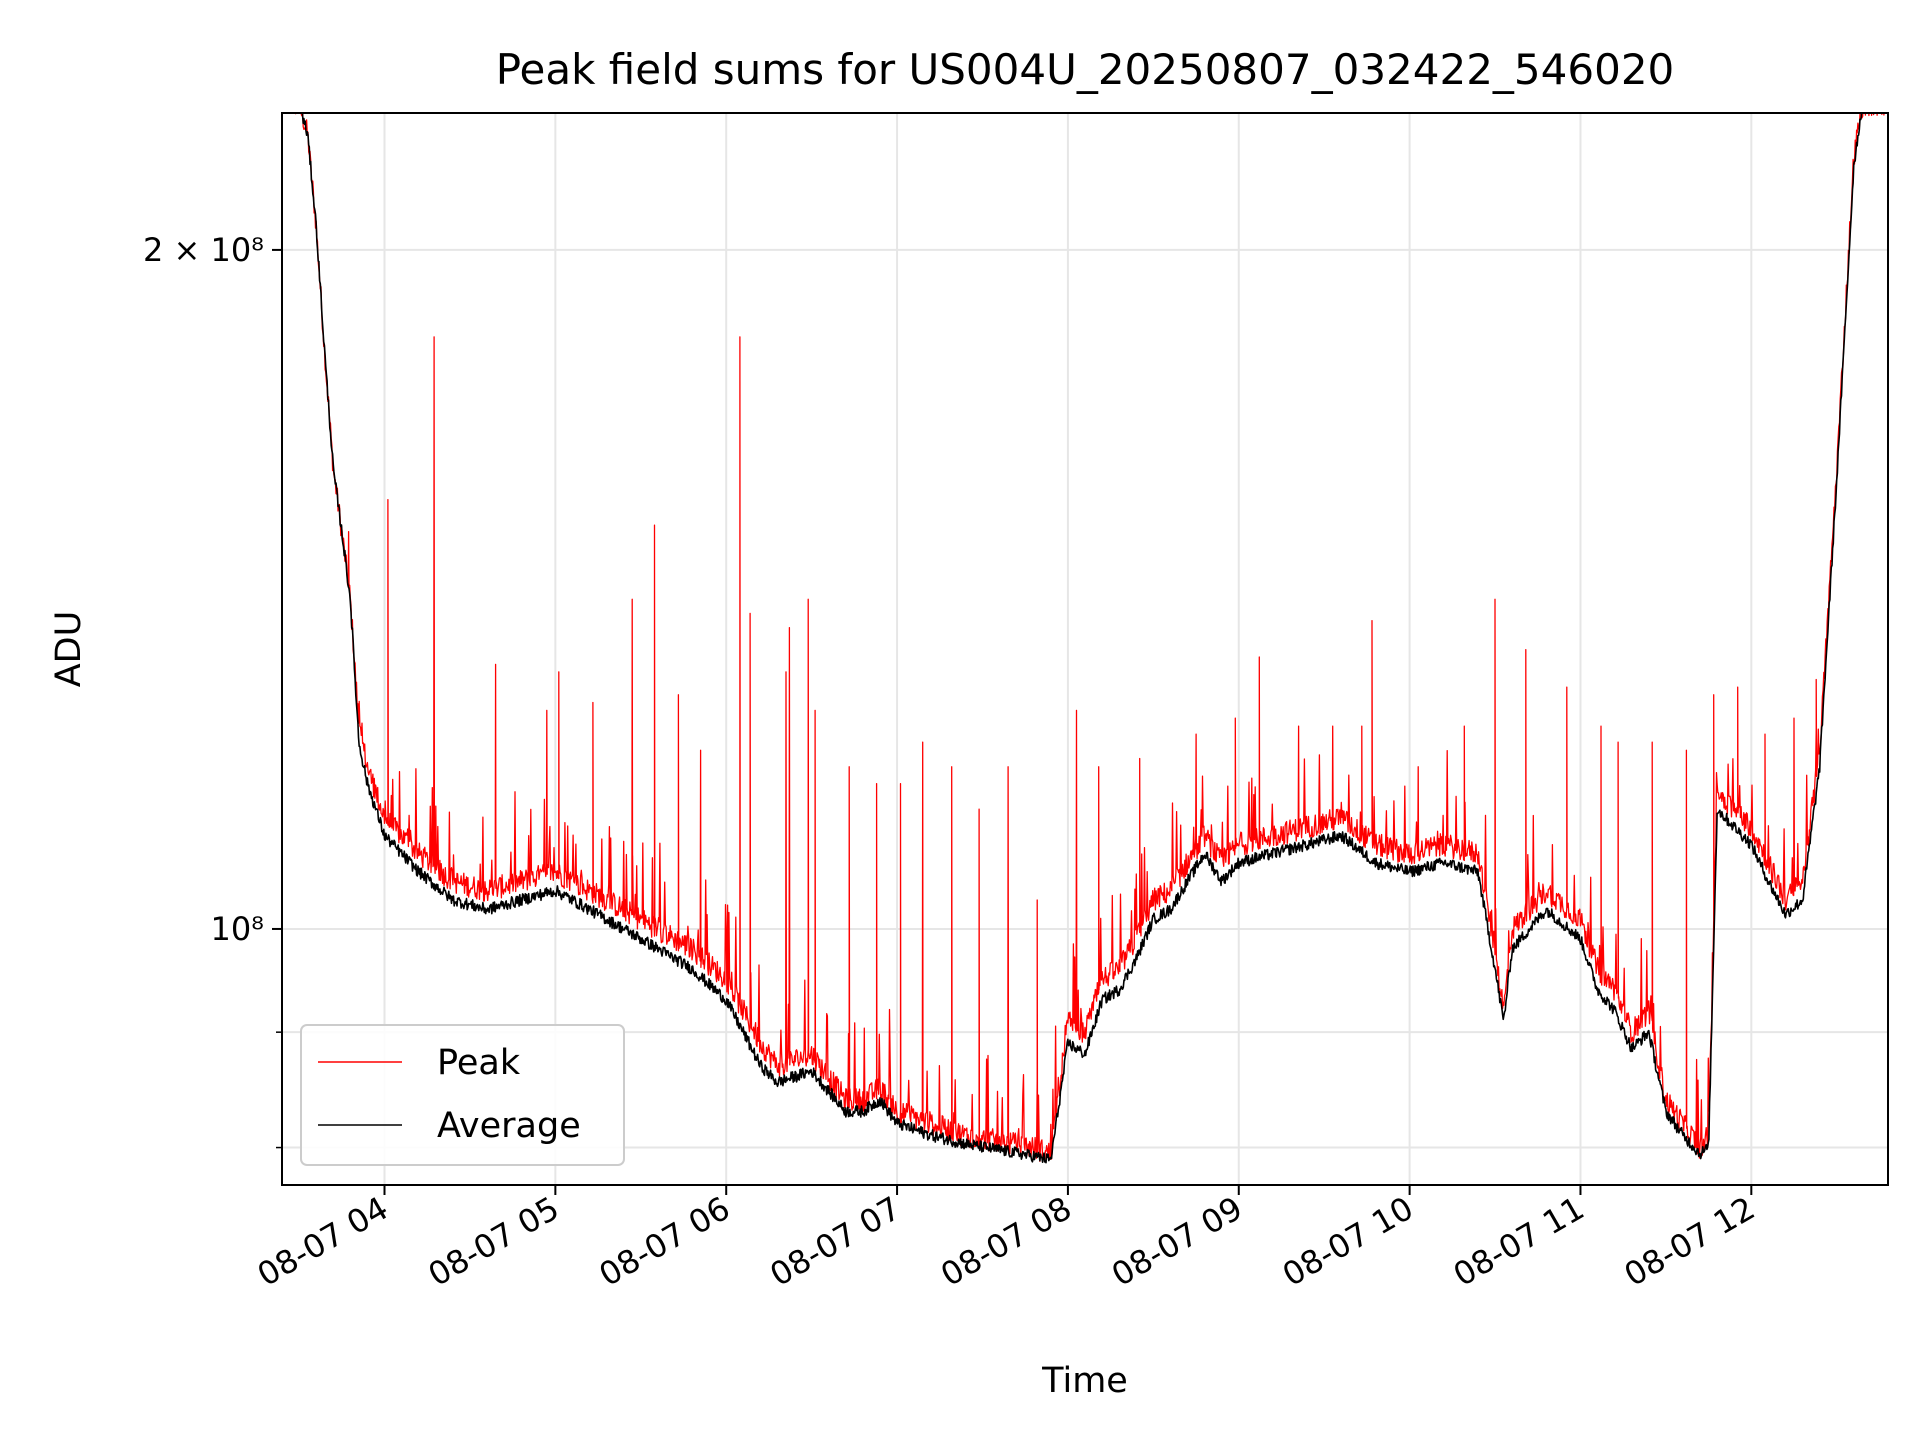  What do you see at coordinates (479, 1063) in the screenshot?
I see `legend-label-peak: Peak` at bounding box center [479, 1063].